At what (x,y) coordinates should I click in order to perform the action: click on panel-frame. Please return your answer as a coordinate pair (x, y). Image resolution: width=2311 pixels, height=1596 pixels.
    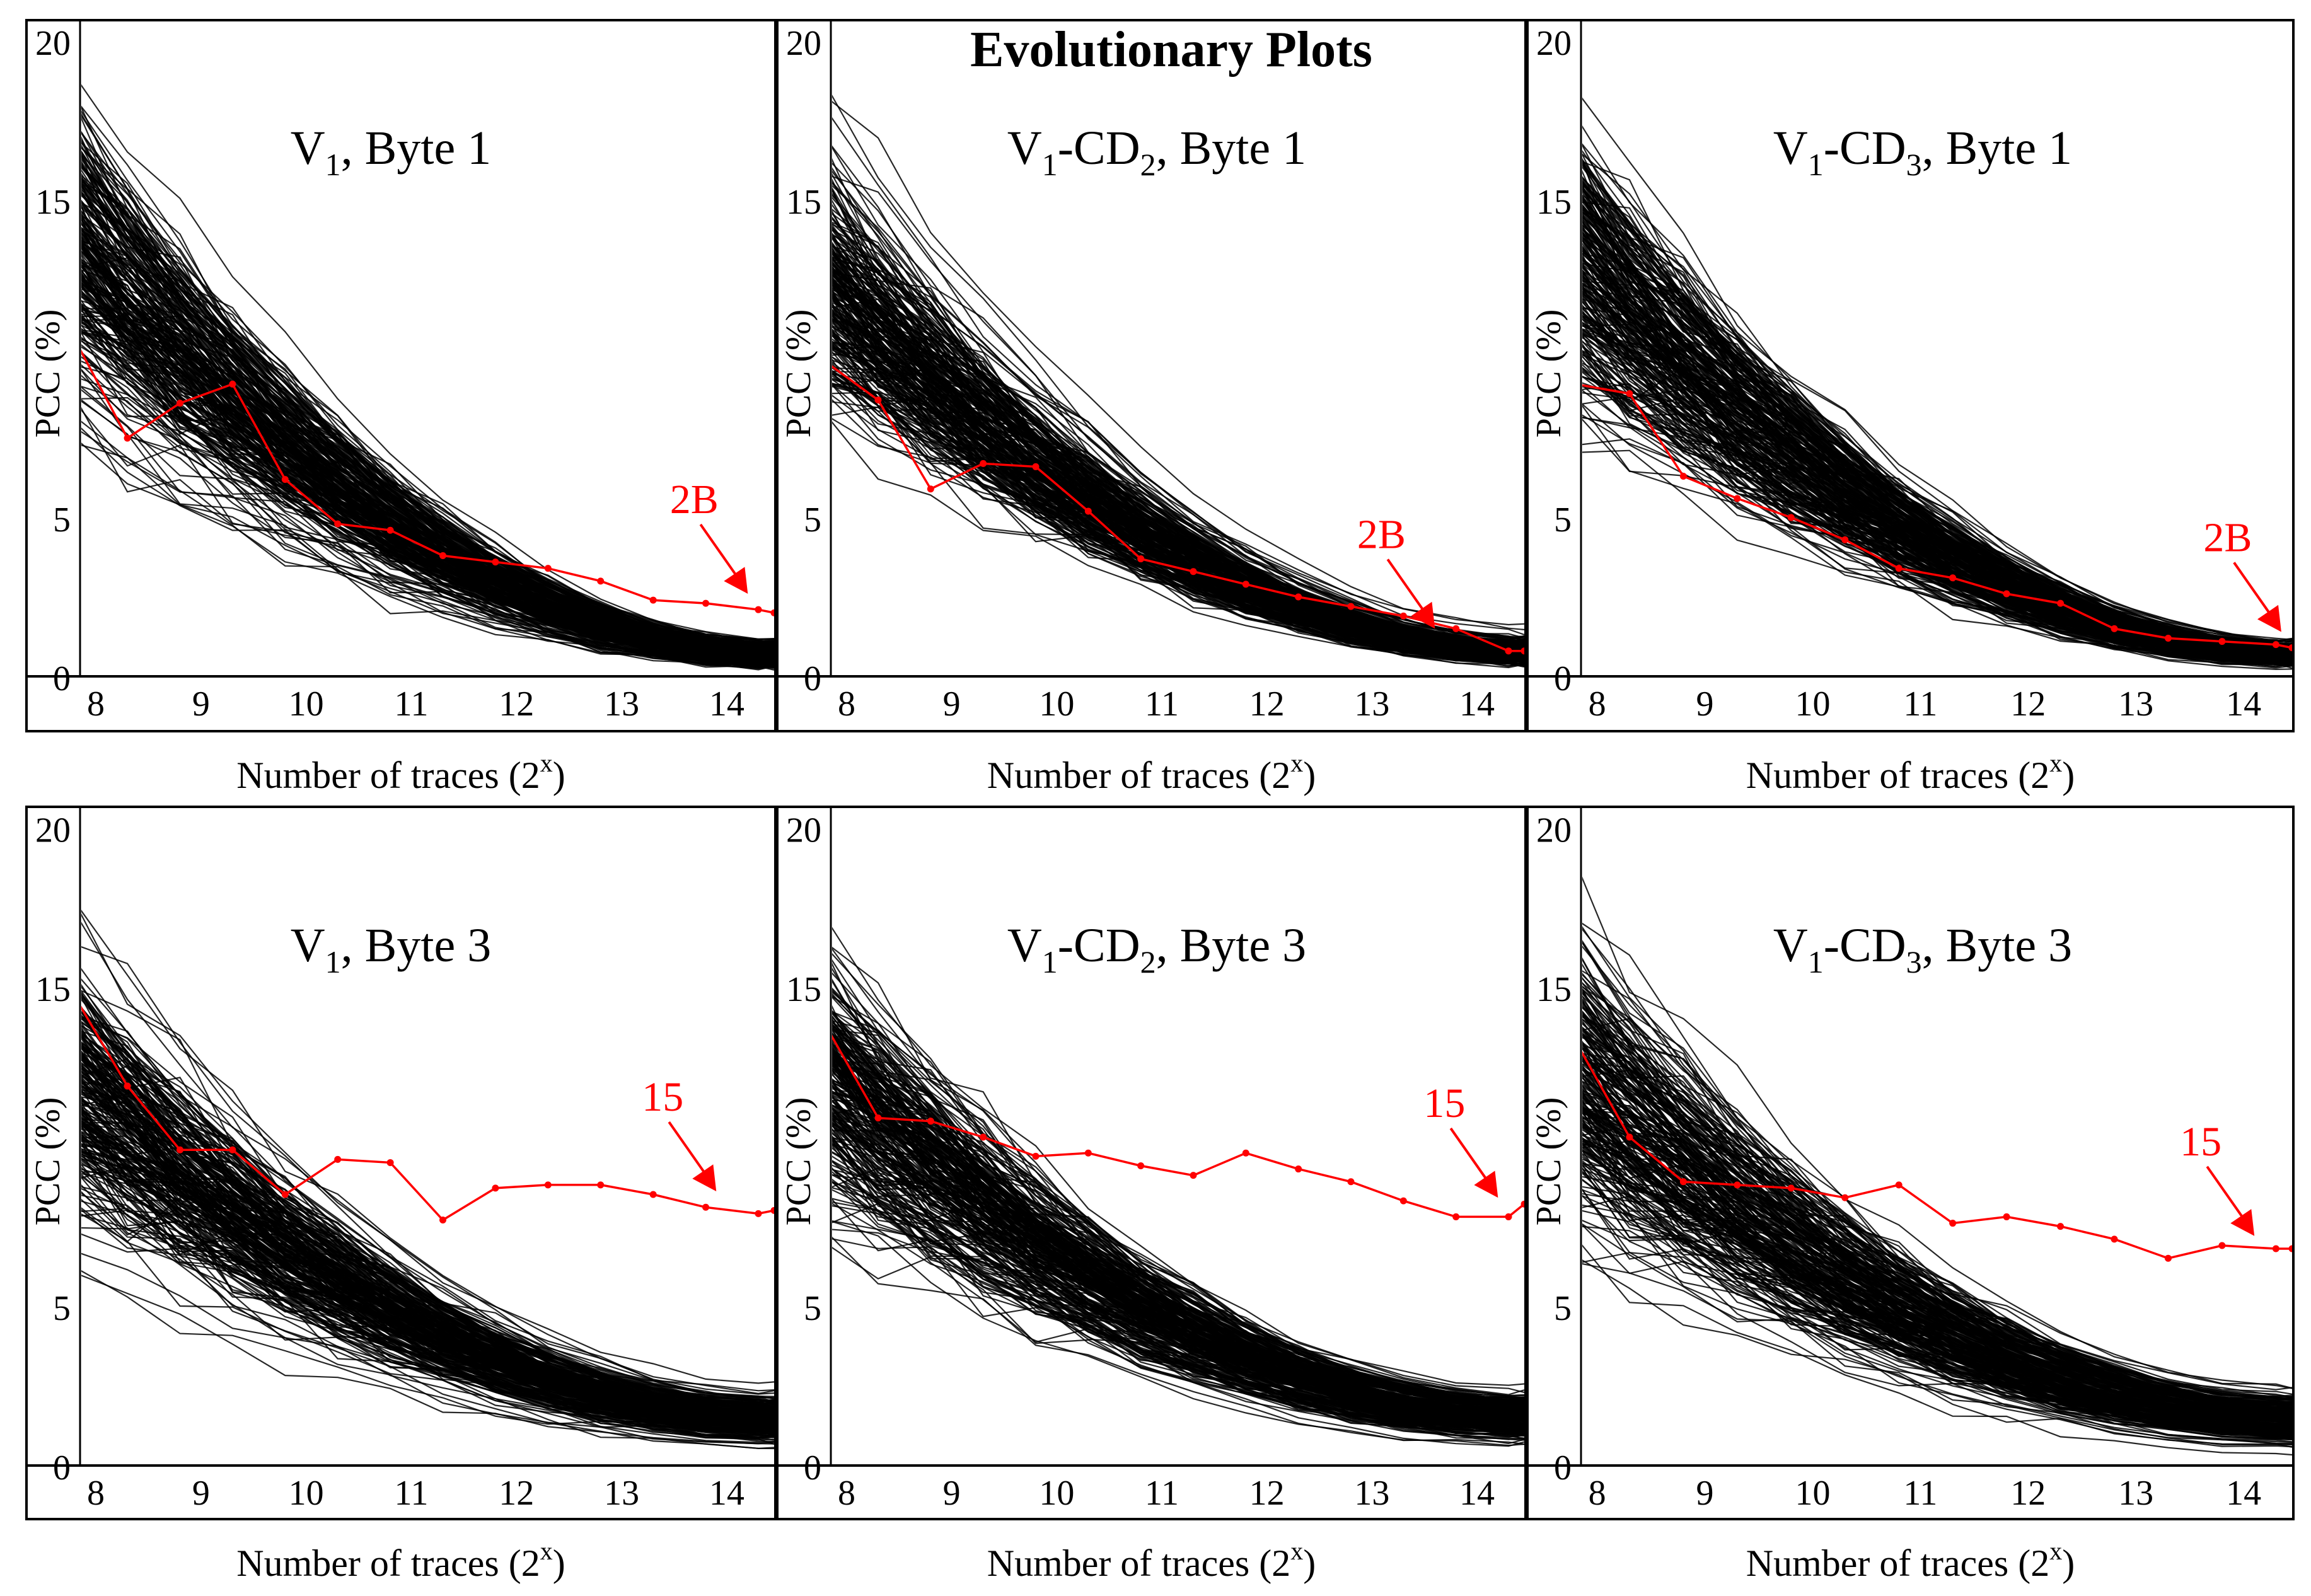
    Looking at the image, I should click on (401, 1163).